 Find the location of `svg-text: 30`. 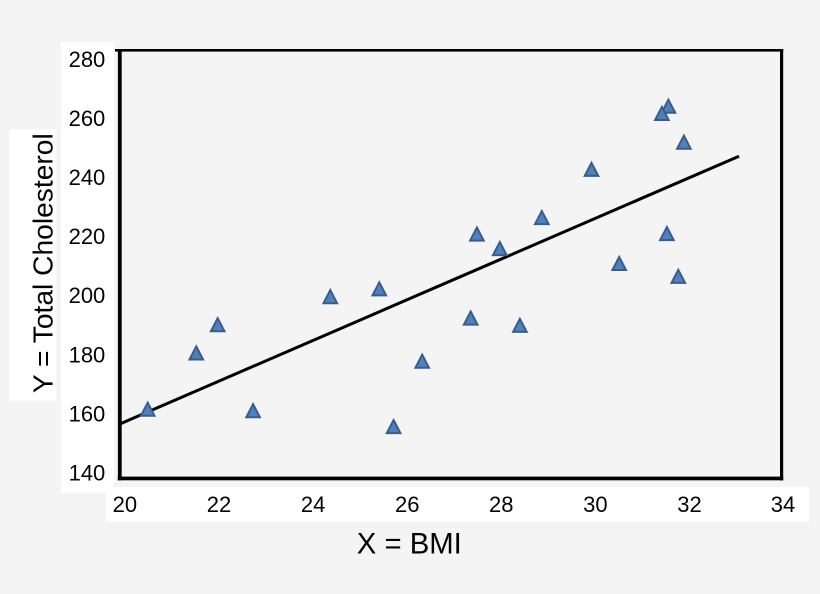

svg-text: 30 is located at coordinates (595, 504).